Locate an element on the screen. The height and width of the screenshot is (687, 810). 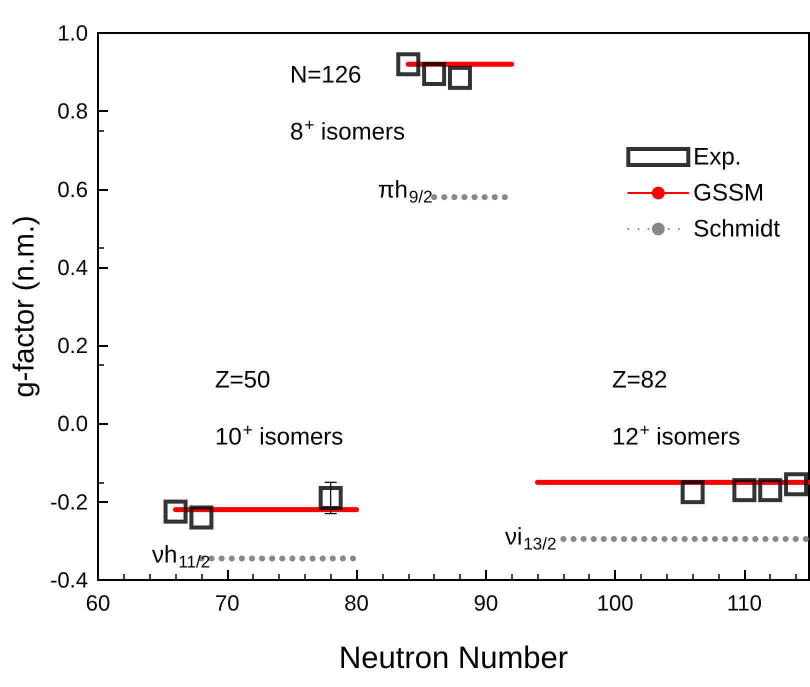
annotation: Z=50 is located at coordinates (242, 380).